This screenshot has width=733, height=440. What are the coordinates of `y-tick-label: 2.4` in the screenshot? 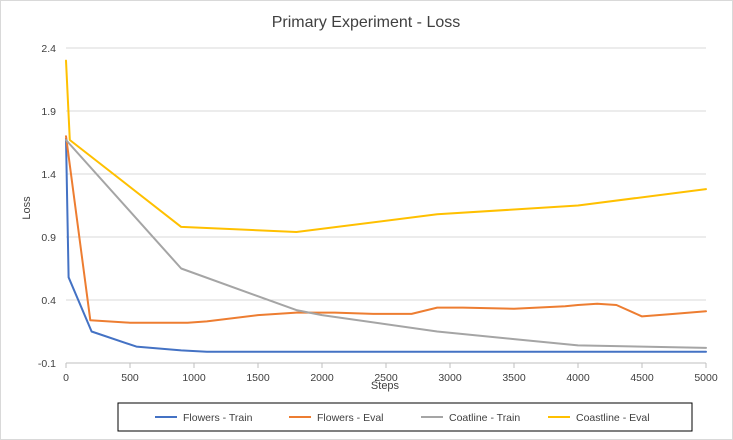 It's located at (48, 49).